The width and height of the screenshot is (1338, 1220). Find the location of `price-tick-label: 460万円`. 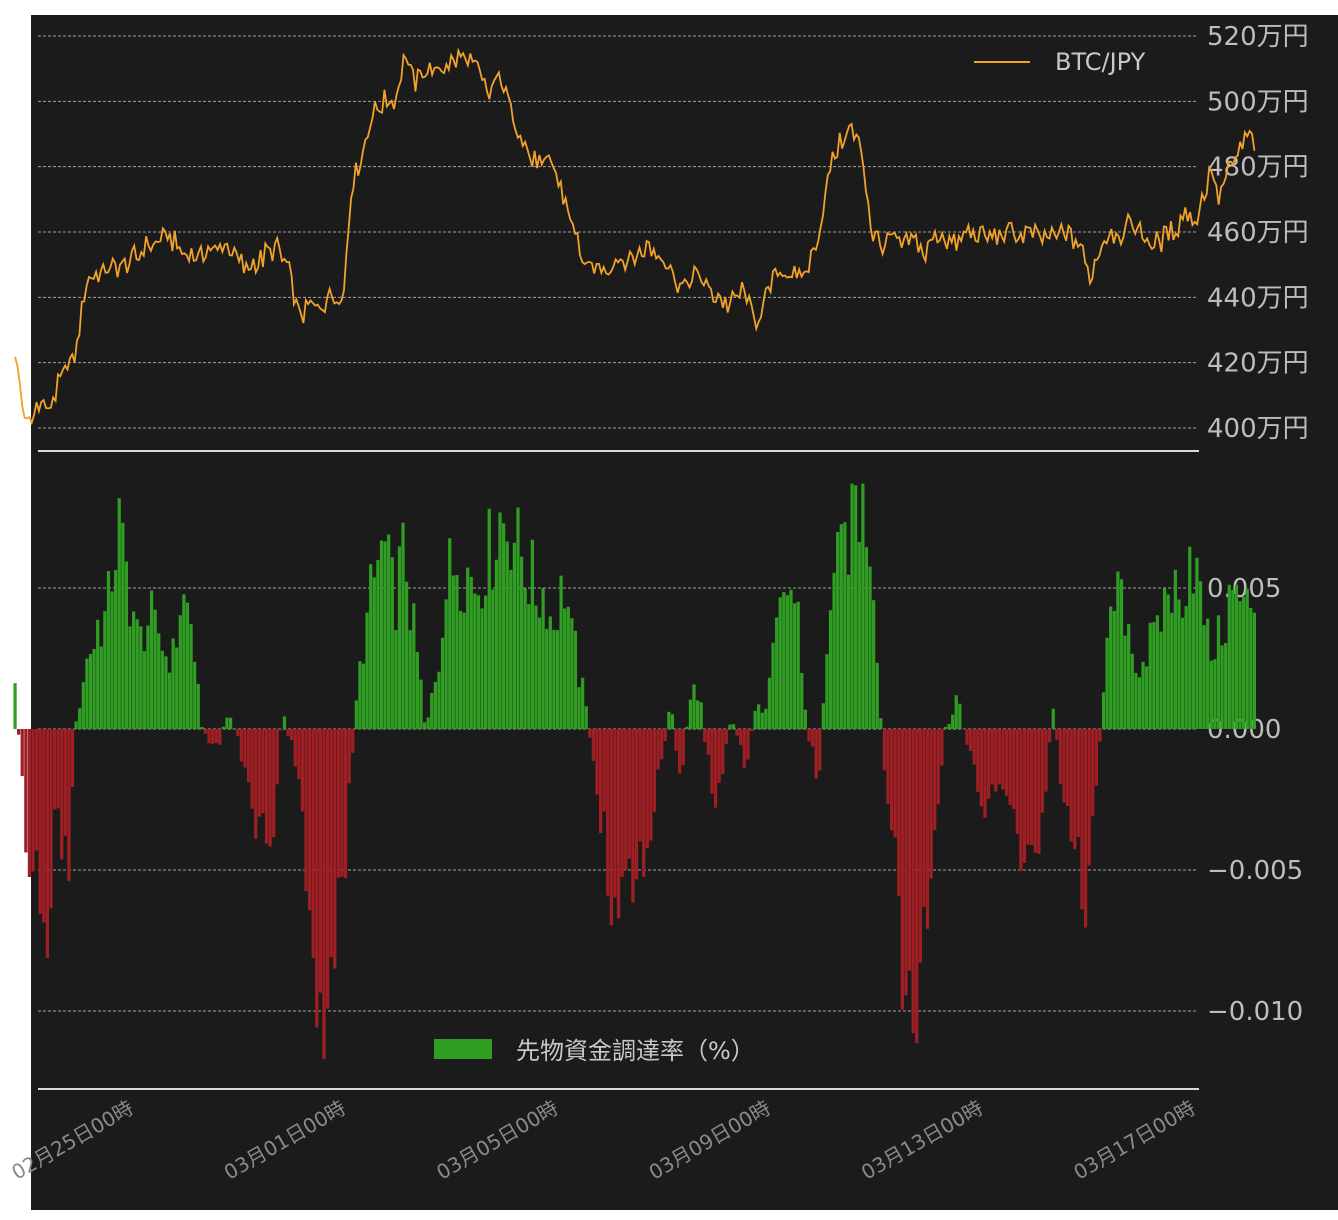

price-tick-label: 460万円 is located at coordinates (1258, 233).